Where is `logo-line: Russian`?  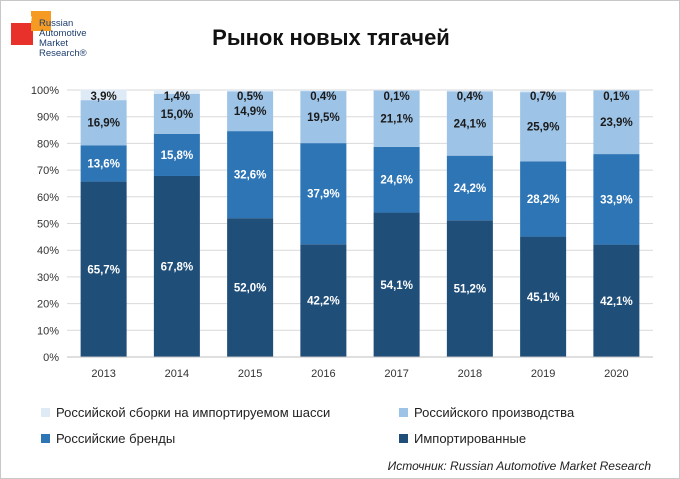 logo-line: Russian is located at coordinates (56, 23).